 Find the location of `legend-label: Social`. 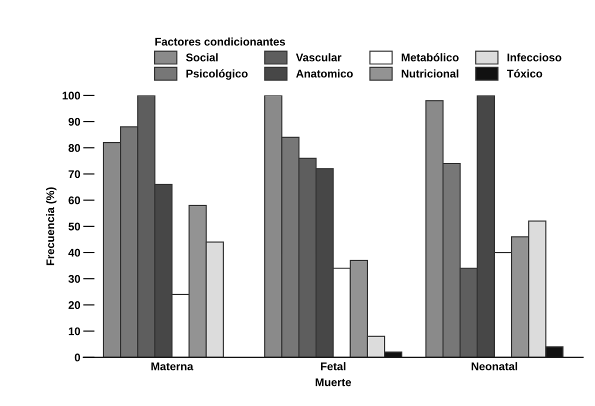

legend-label: Social is located at coordinates (202, 57).